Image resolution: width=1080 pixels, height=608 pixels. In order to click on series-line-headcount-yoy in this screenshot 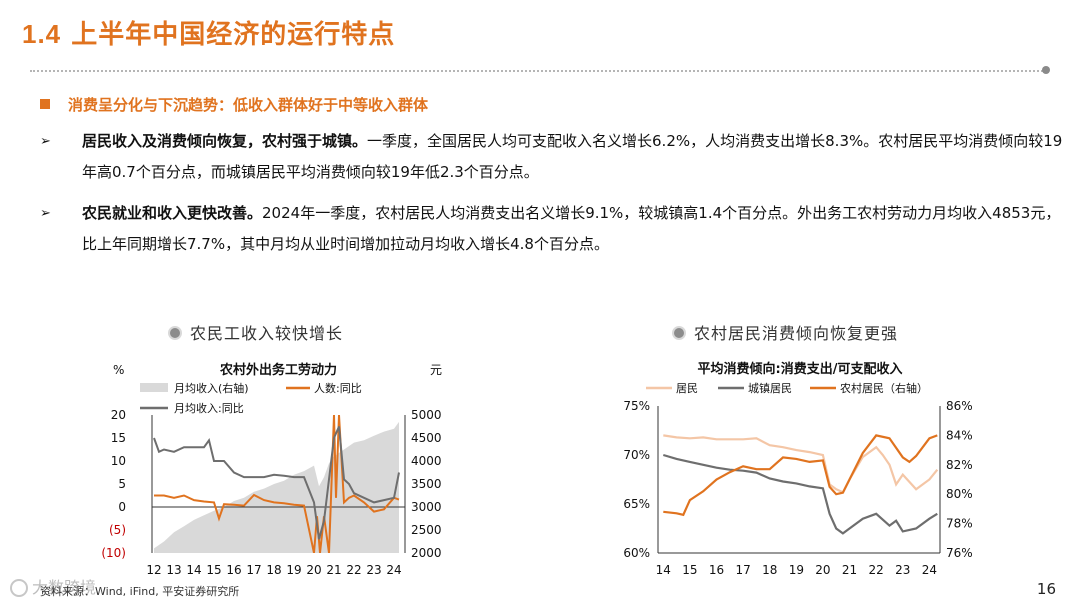, I will do `click(277, 484)`.